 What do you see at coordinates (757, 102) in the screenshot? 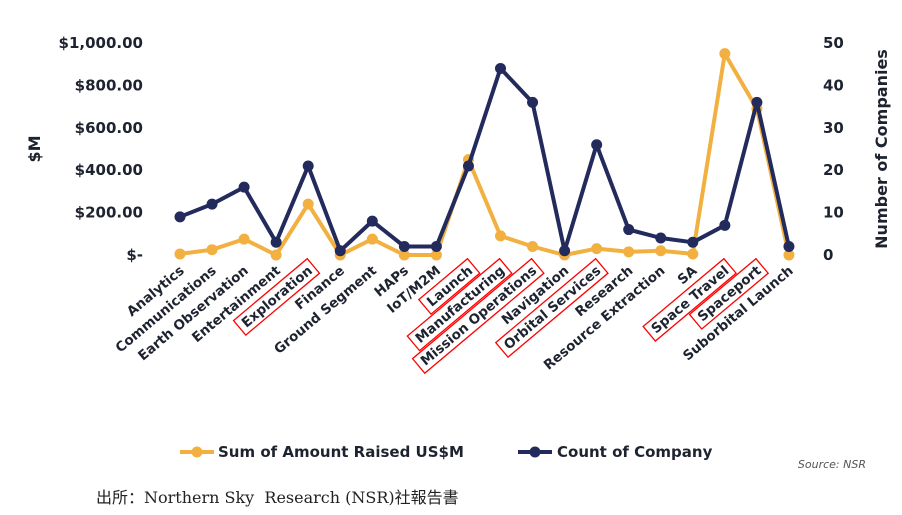
I see `data-point-count-of-company-spaceport` at bounding box center [757, 102].